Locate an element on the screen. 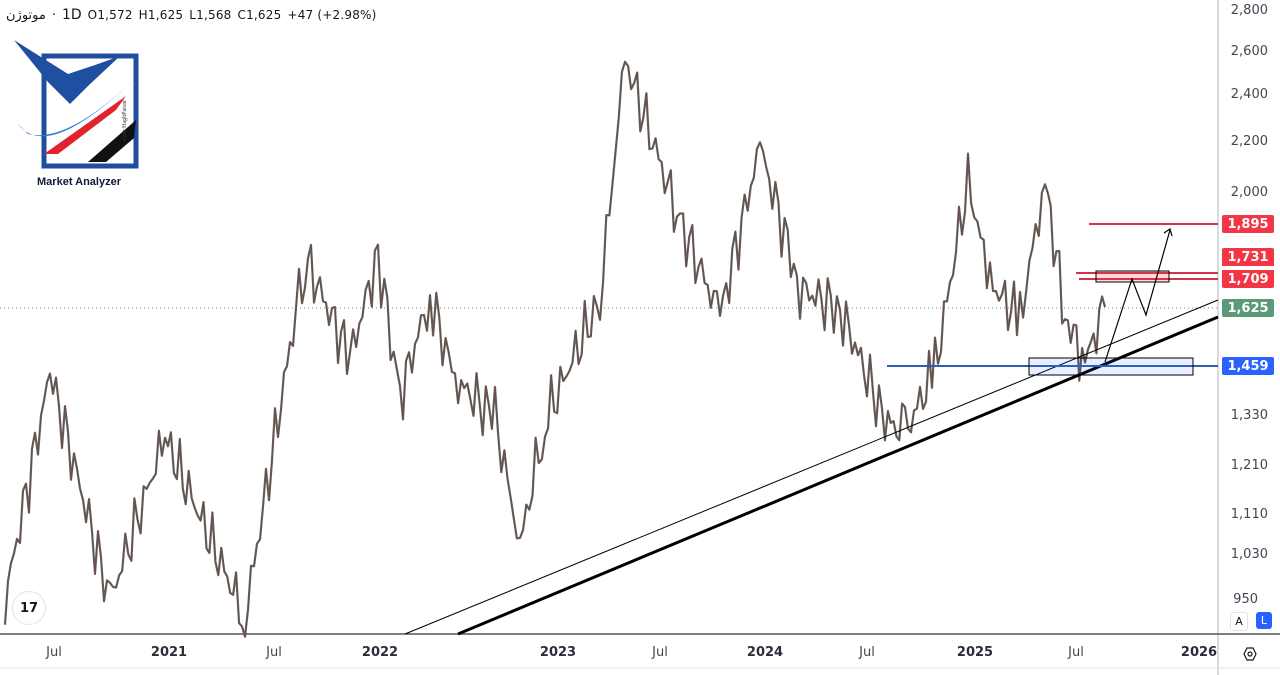 This screenshot has height=675, width=1280. market-analyzer-logo: Amir HaghParast Market Analyzer is located at coordinates (79, 114).